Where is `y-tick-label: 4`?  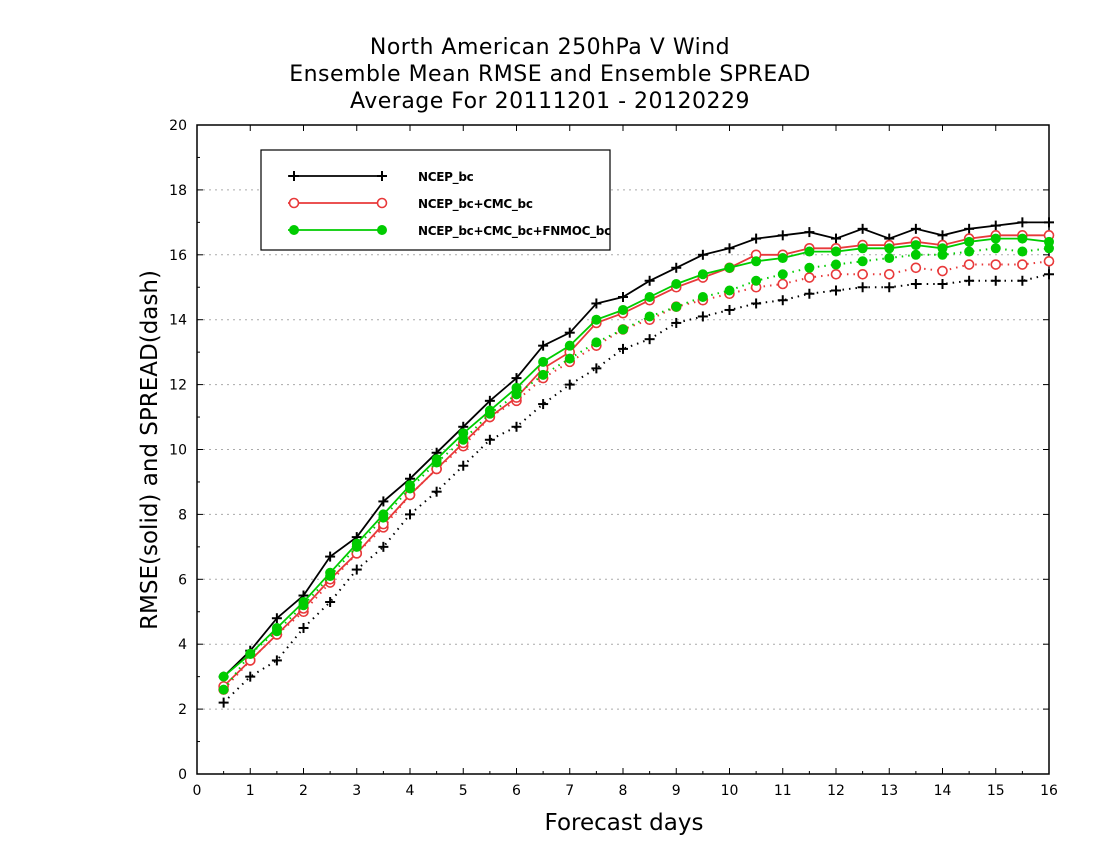 y-tick-label: 4 is located at coordinates (182, 645).